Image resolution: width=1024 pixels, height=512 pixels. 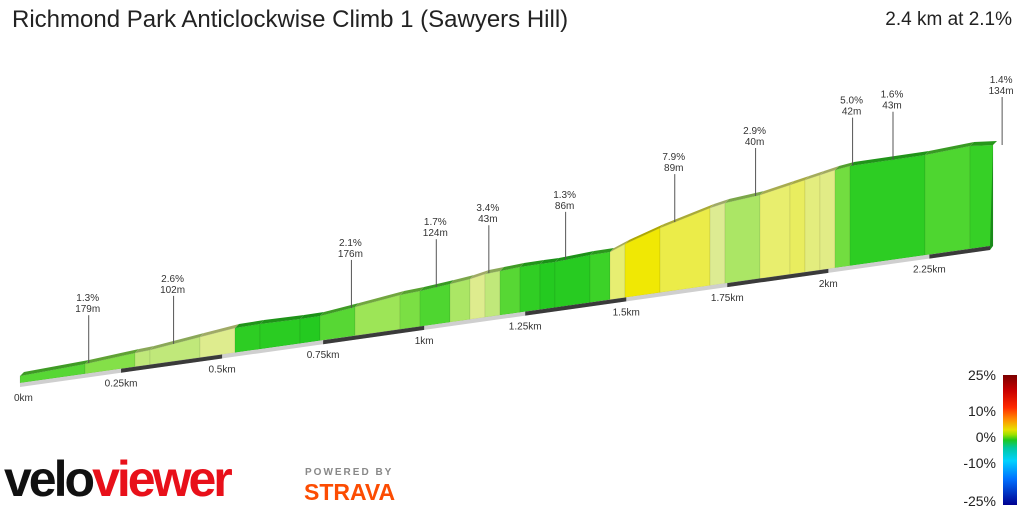 I want to click on segment-length-label: 102m, so click(x=172, y=290).